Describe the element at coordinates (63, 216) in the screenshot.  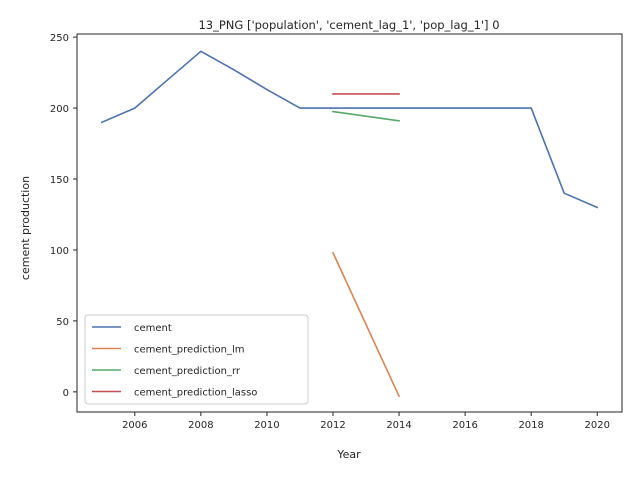
I see `y-axis: 0 50 100 150 200 250` at that location.